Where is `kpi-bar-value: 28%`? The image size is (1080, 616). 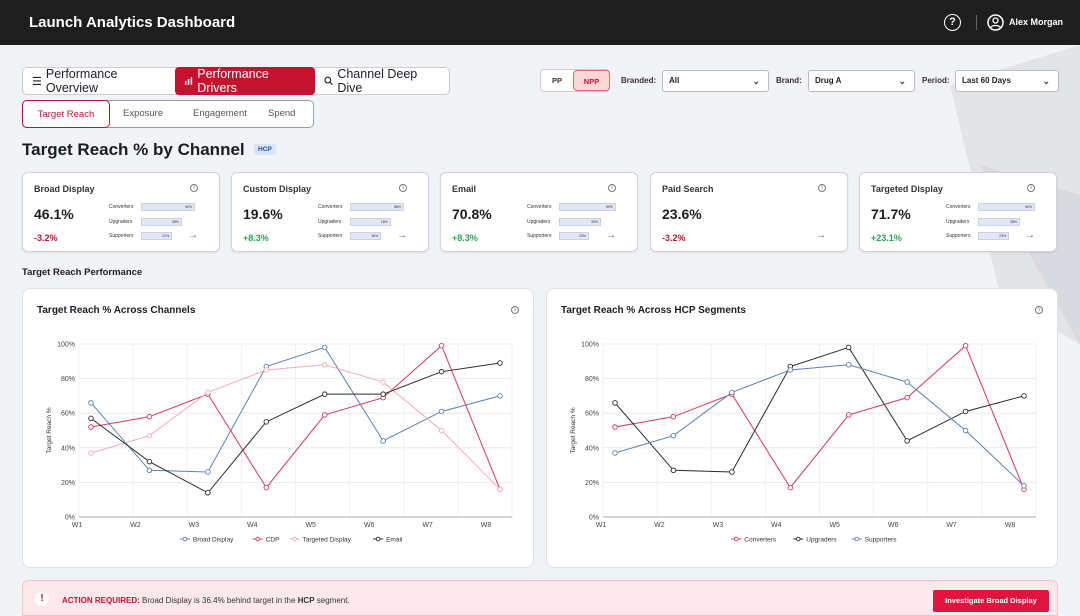 kpi-bar-value: 28% is located at coordinates (175, 221).